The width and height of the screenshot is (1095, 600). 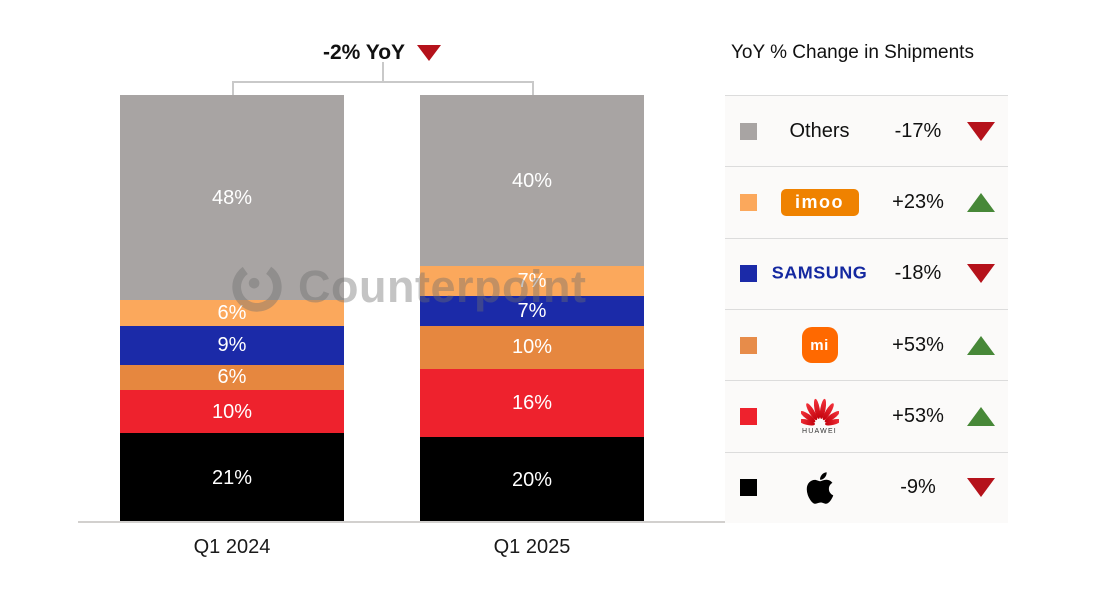 I want to click on stacked-bar-q1-2025: 40% 7% 7% 10% 16% 20%, so click(x=532, y=309).